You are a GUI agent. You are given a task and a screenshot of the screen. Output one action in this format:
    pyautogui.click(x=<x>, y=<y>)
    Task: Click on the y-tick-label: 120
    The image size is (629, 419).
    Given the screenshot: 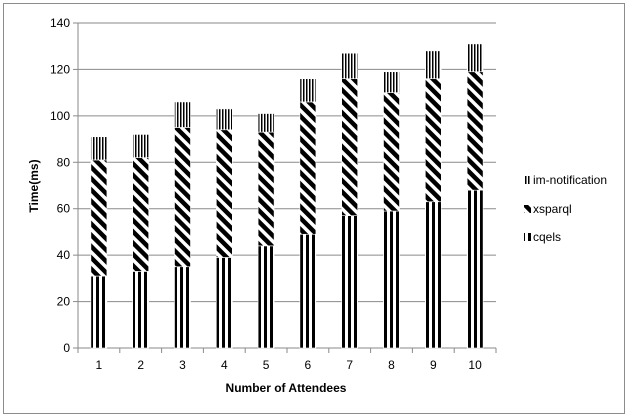 What is the action you would take?
    pyautogui.click(x=60, y=69)
    